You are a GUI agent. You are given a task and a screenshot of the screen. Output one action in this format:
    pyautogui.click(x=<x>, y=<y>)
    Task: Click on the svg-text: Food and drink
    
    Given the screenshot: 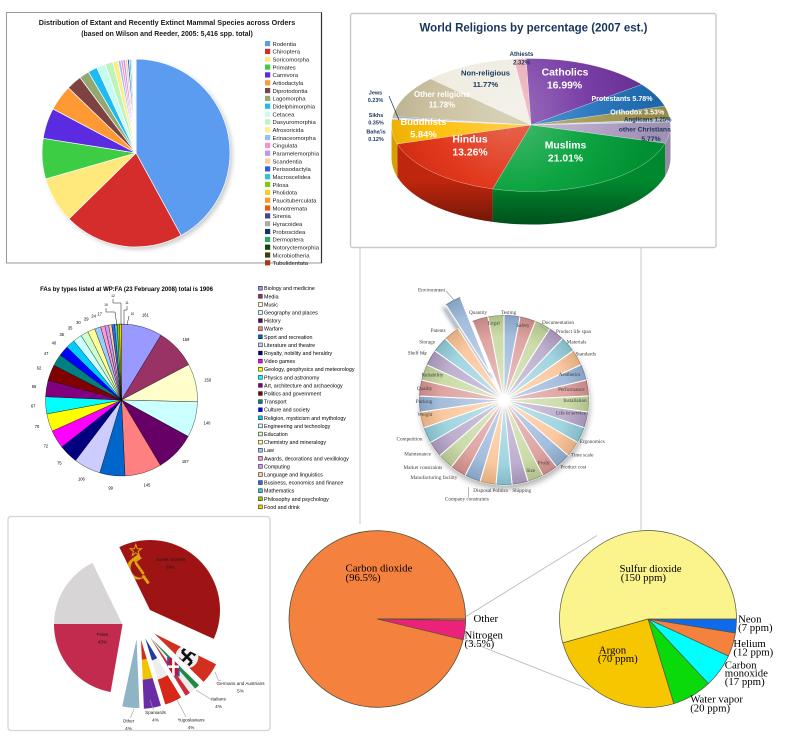 What is the action you would take?
    pyautogui.click(x=282, y=508)
    